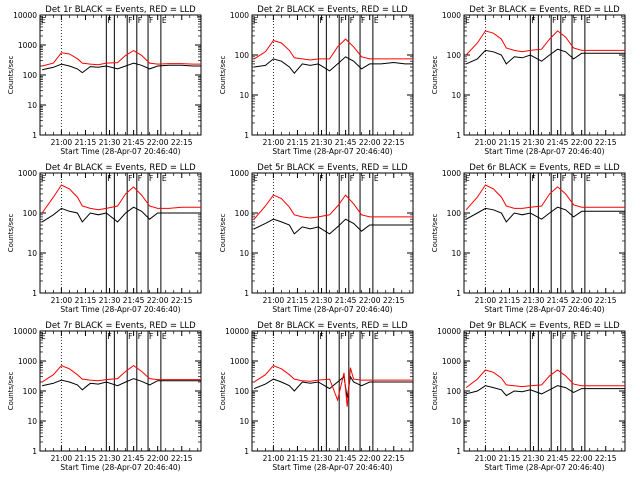 The height and width of the screenshot is (484, 640). I want to click on panel-title: Det 9r BLACK = Events, RED = LLD, so click(544, 326).